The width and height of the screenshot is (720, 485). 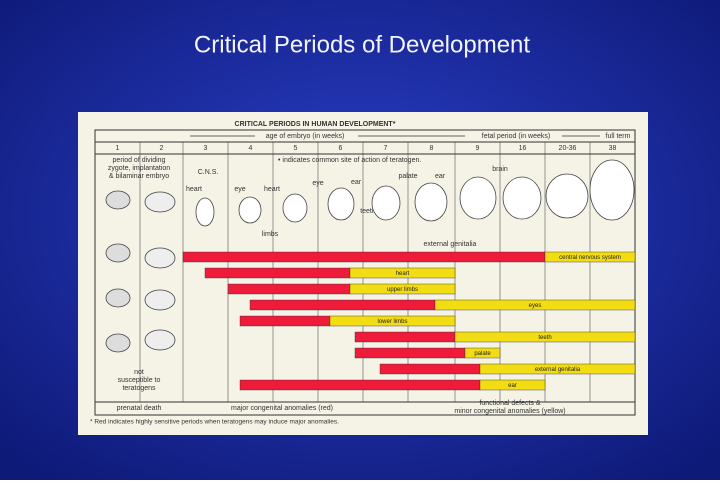 I want to click on label: C.N.S., so click(x=208, y=172).